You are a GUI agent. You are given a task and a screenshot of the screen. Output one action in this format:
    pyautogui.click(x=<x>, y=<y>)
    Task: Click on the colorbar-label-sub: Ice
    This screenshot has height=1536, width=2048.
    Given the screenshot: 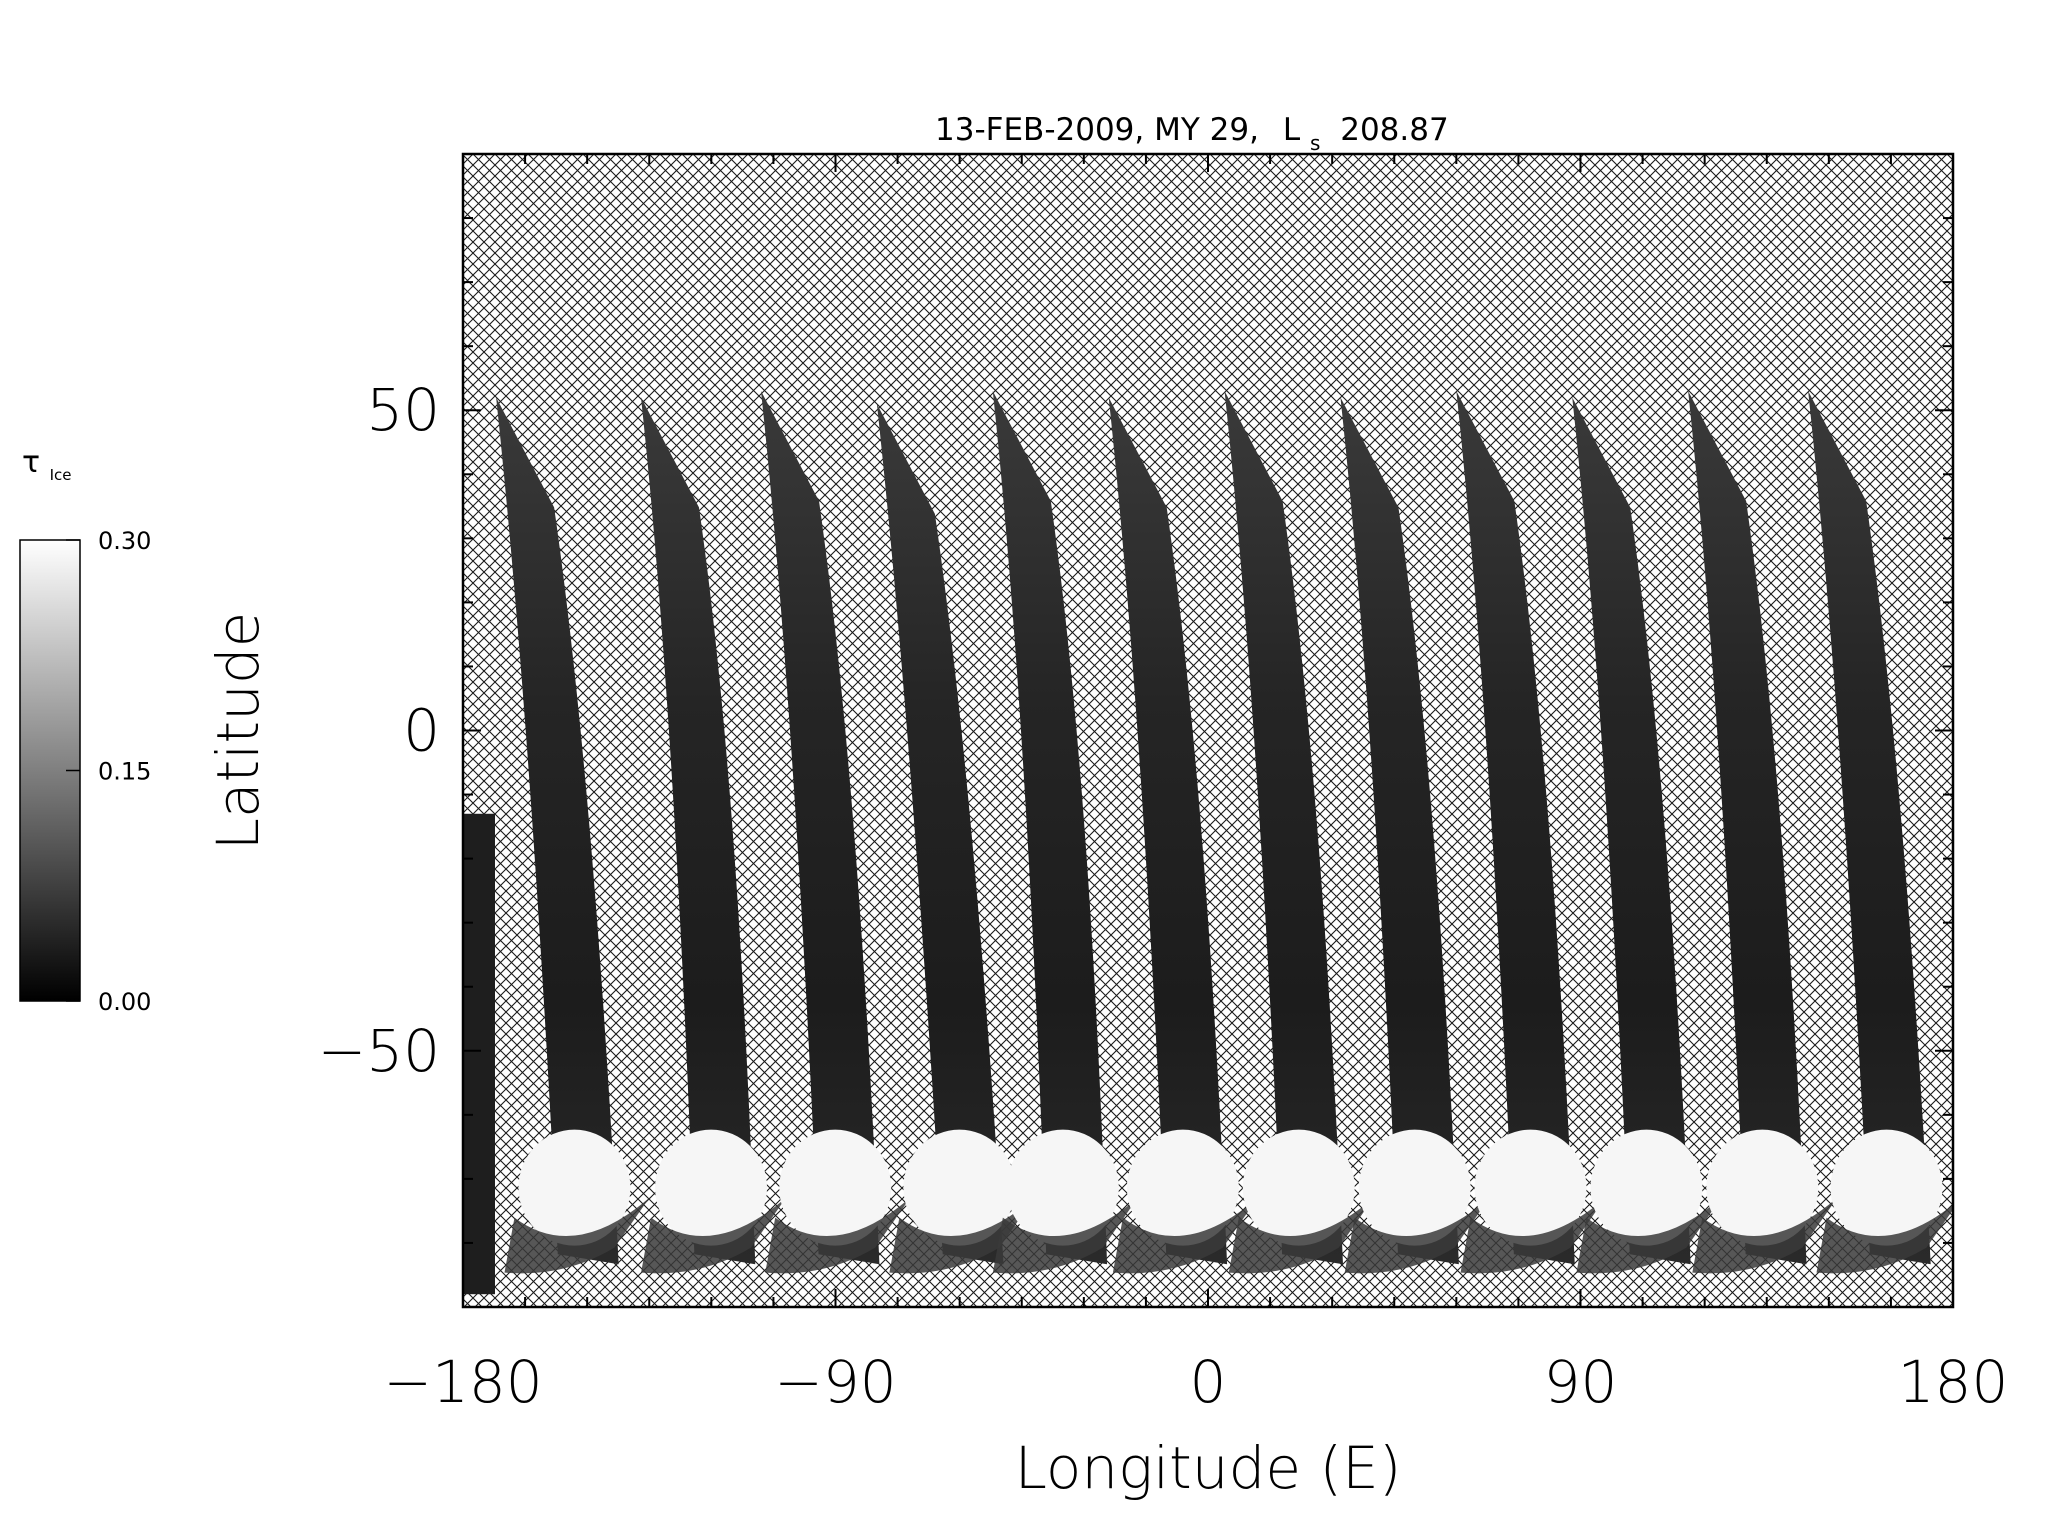 What is the action you would take?
    pyautogui.click(x=61, y=475)
    